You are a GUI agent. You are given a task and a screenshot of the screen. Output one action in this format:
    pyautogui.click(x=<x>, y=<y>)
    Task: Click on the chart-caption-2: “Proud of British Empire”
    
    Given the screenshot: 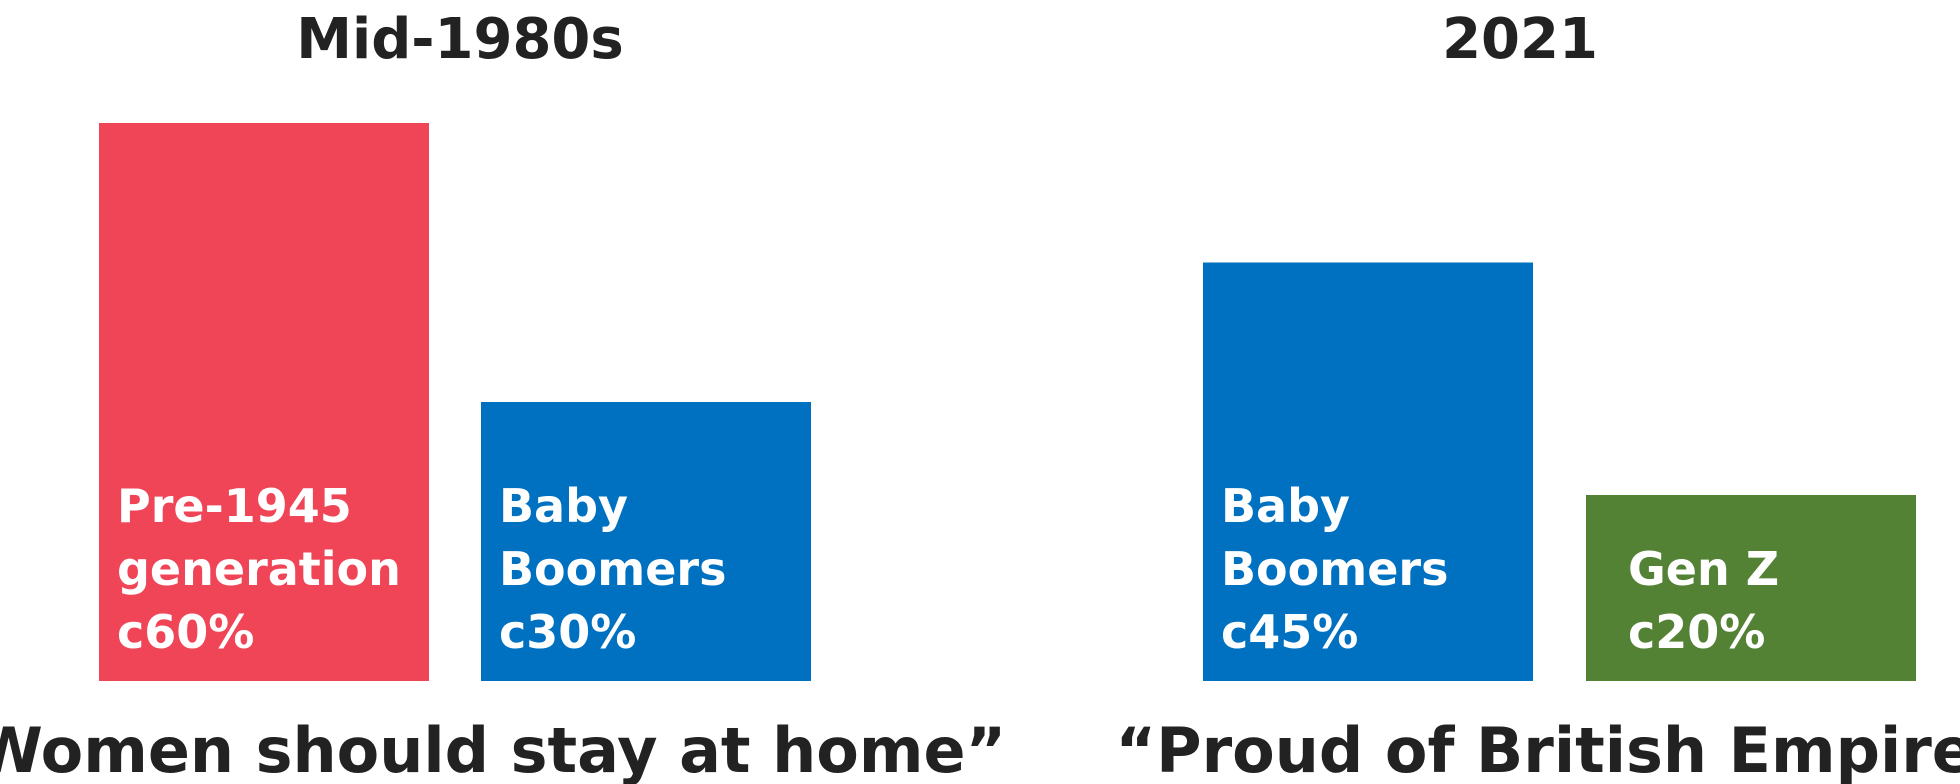 What is the action you would take?
    pyautogui.click(x=1537, y=749)
    